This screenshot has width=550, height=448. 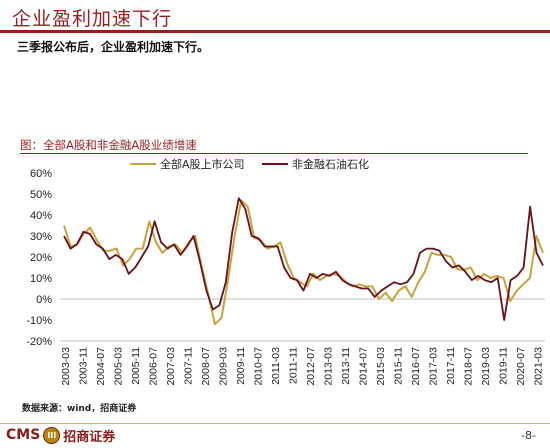 What do you see at coordinates (188, 366) in the screenshot?
I see `x-tick-label: 2007-11` at bounding box center [188, 366].